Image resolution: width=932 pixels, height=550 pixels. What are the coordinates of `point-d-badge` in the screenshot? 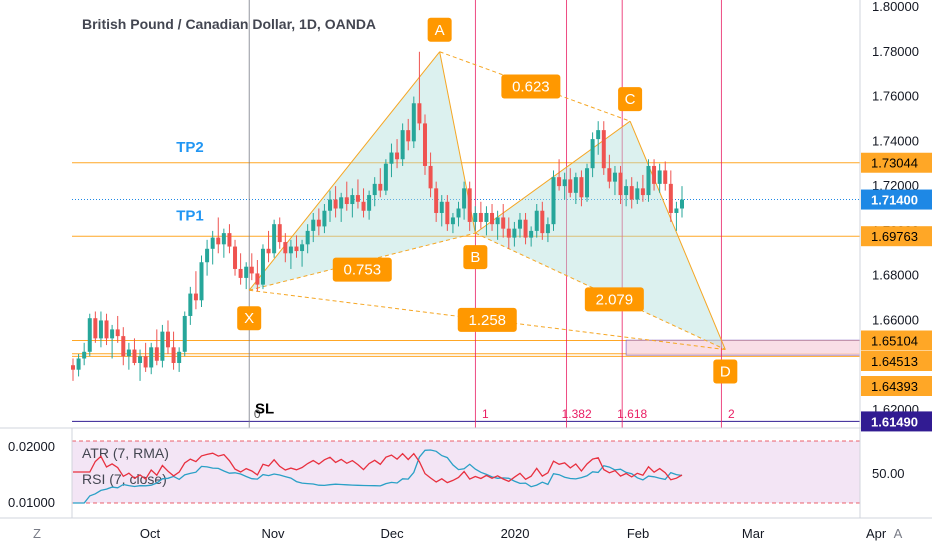 It's located at (725, 371).